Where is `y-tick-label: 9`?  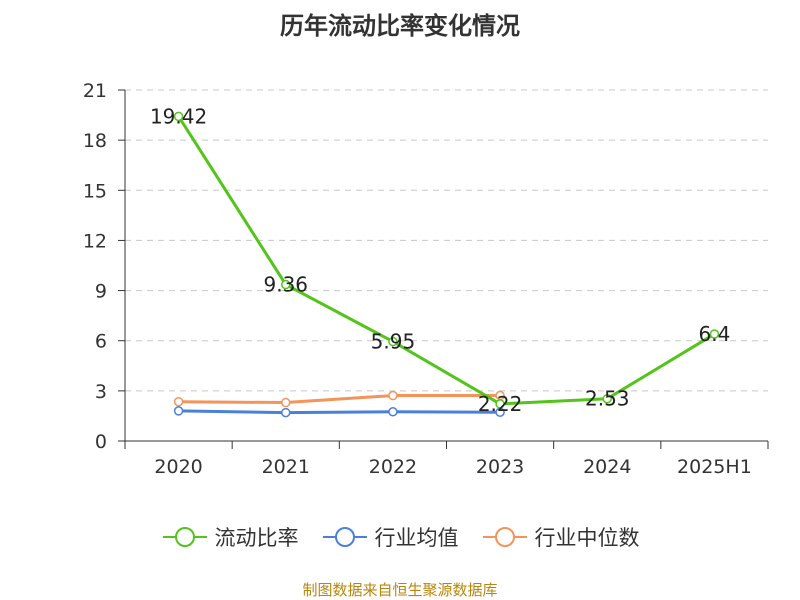
y-tick-label: 9 is located at coordinates (101, 292).